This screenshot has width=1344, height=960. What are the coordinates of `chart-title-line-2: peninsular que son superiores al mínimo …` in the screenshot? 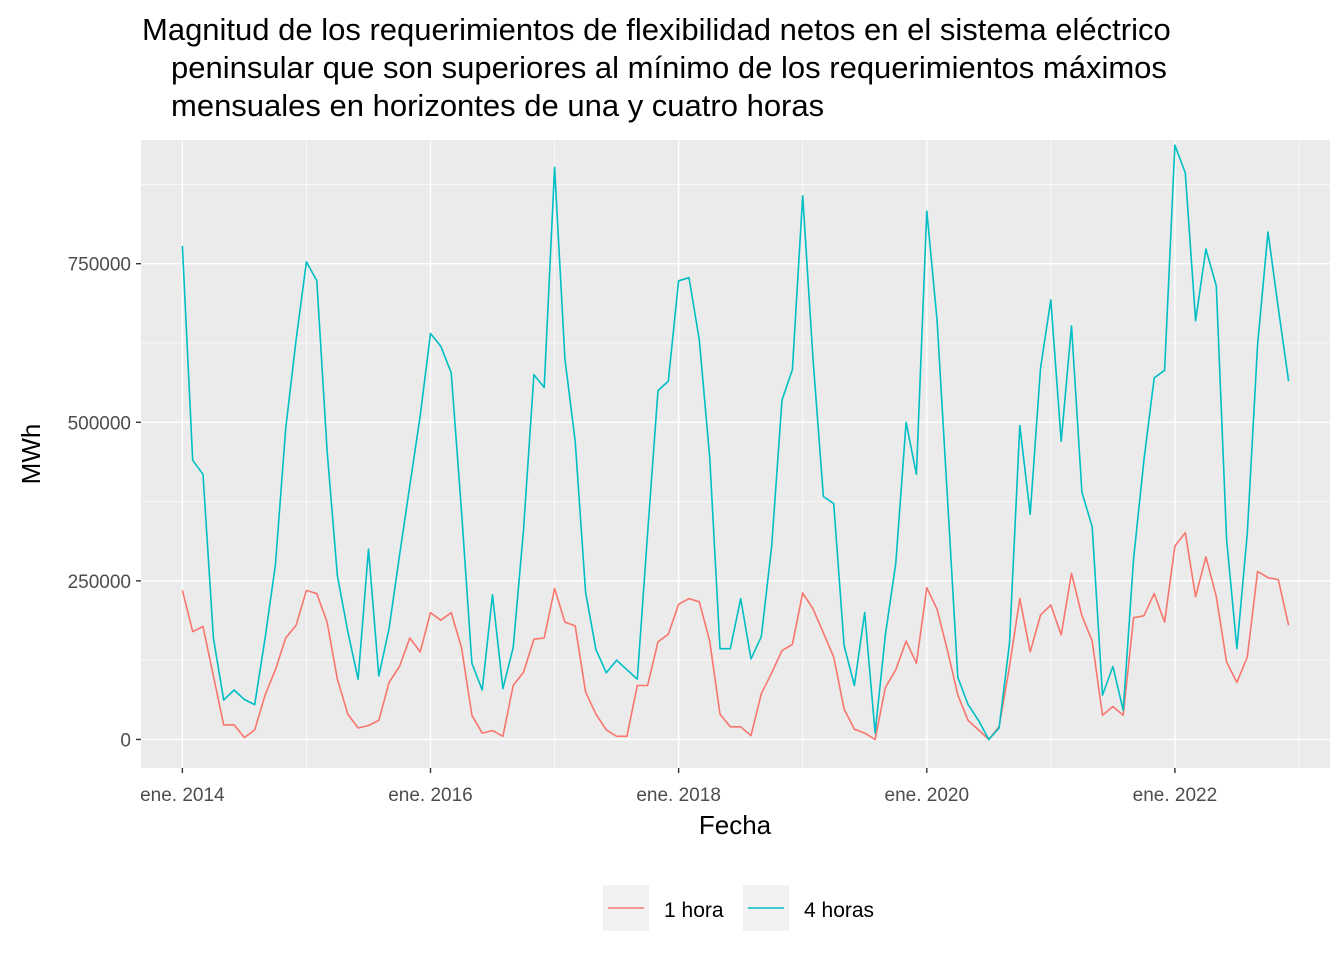 It's located at (669, 67).